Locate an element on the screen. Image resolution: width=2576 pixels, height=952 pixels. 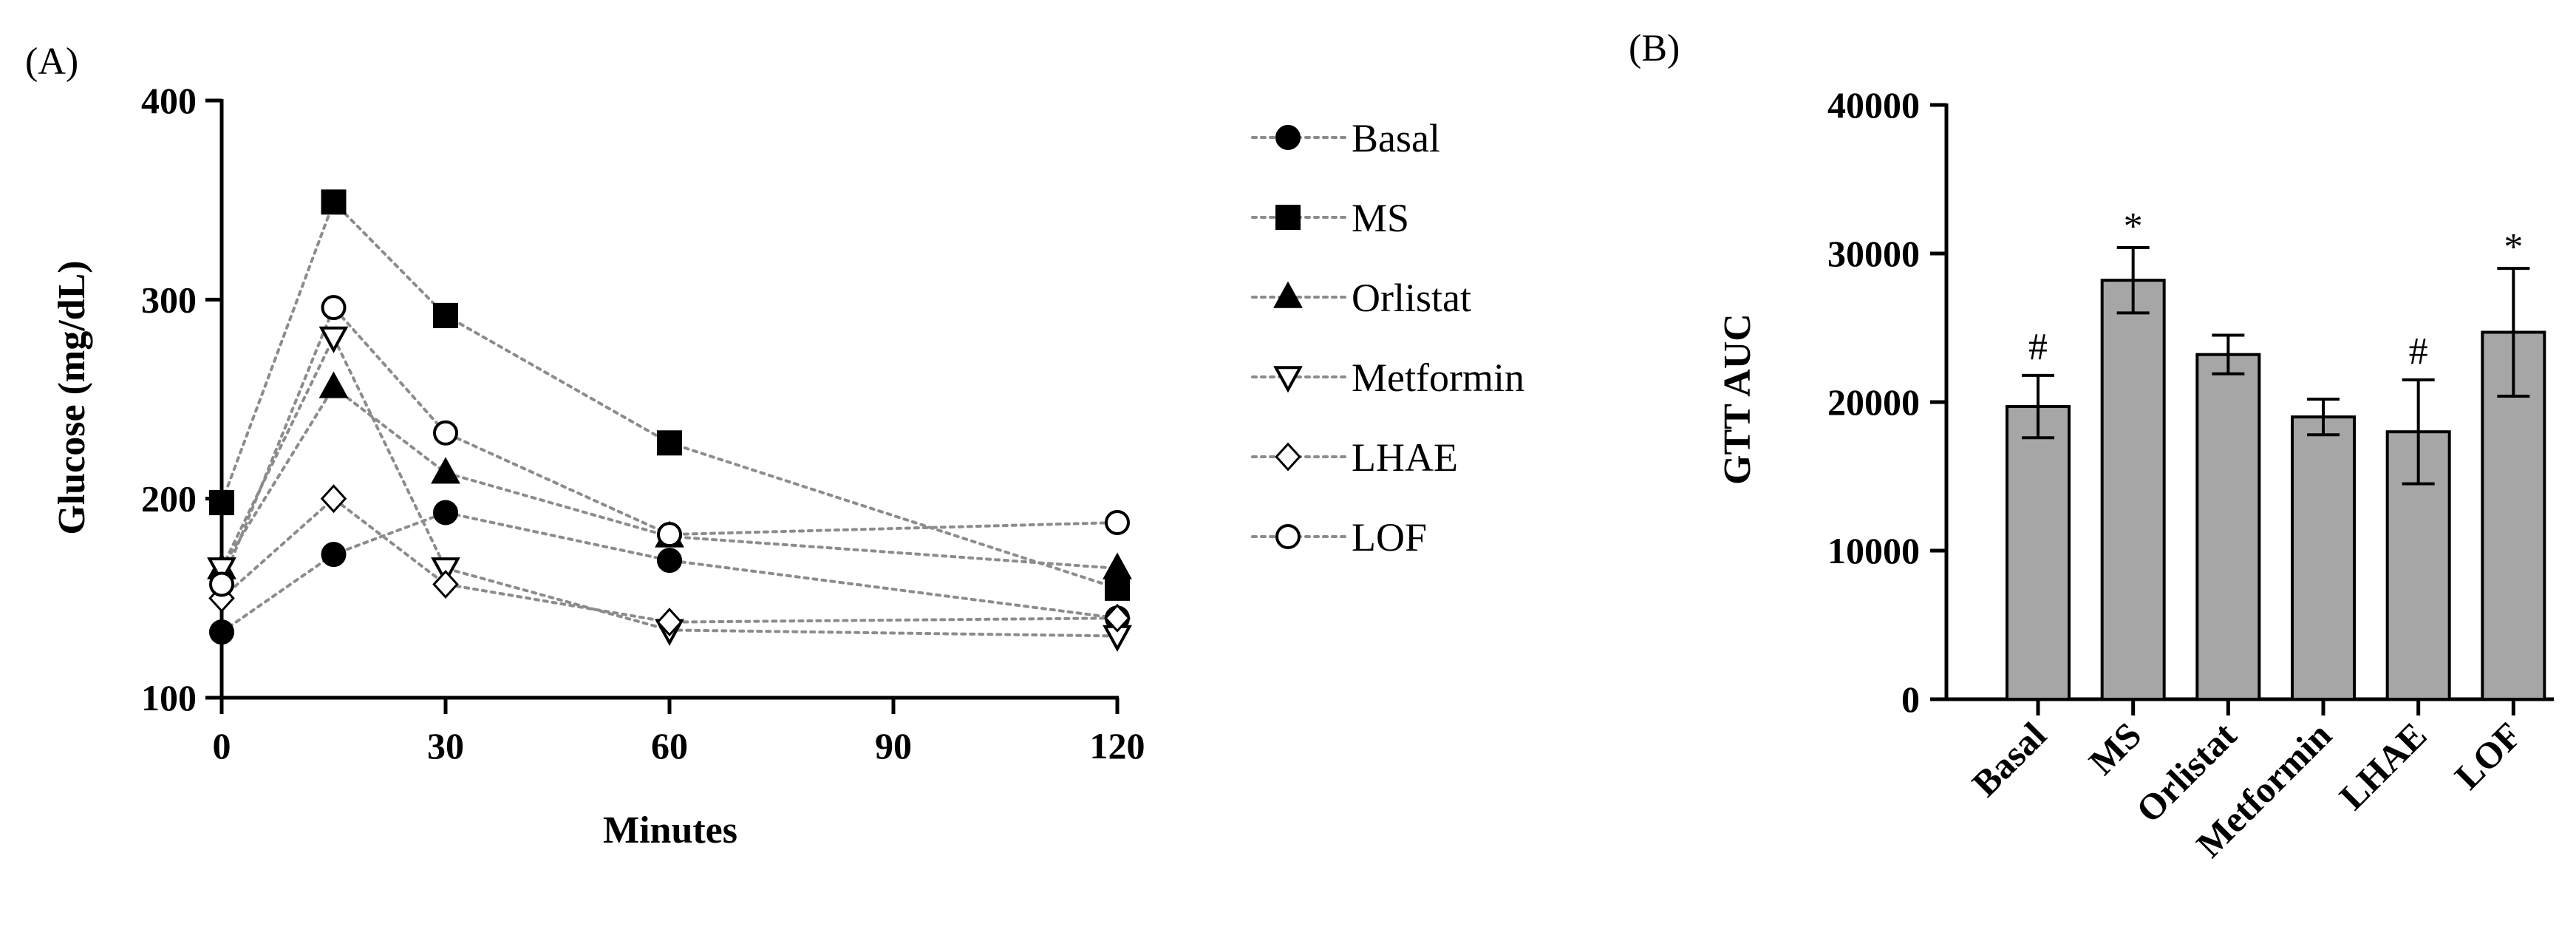
legend-item-lof: LOF is located at coordinates (1339, 537).